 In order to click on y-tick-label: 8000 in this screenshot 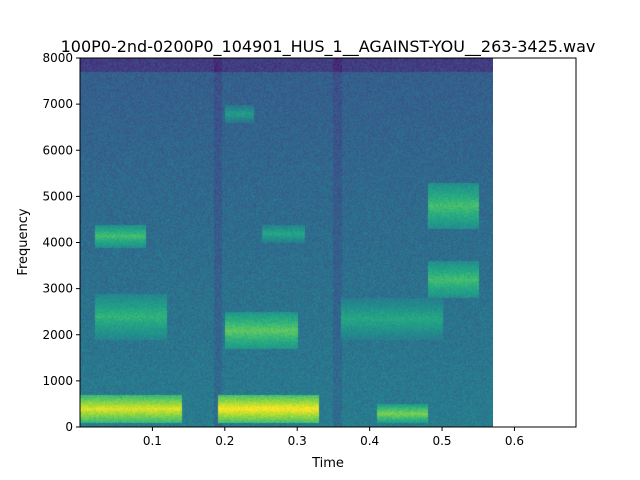, I will do `click(57, 58)`.